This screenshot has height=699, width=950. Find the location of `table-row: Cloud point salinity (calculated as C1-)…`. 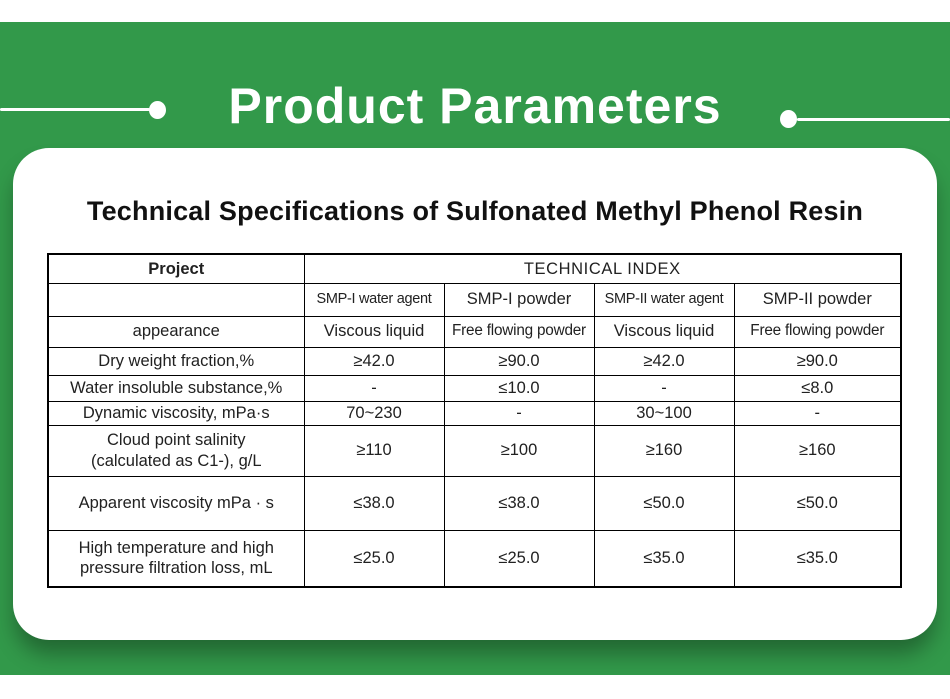

table-row: Cloud point salinity (calculated as C1-)… is located at coordinates (474, 450).